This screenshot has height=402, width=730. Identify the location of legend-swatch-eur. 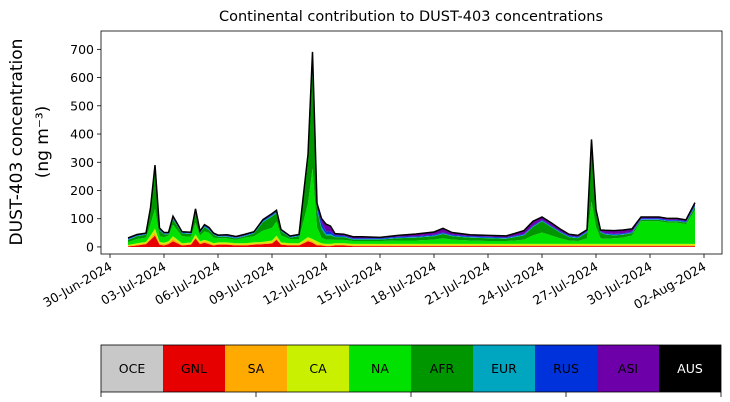
(504, 368).